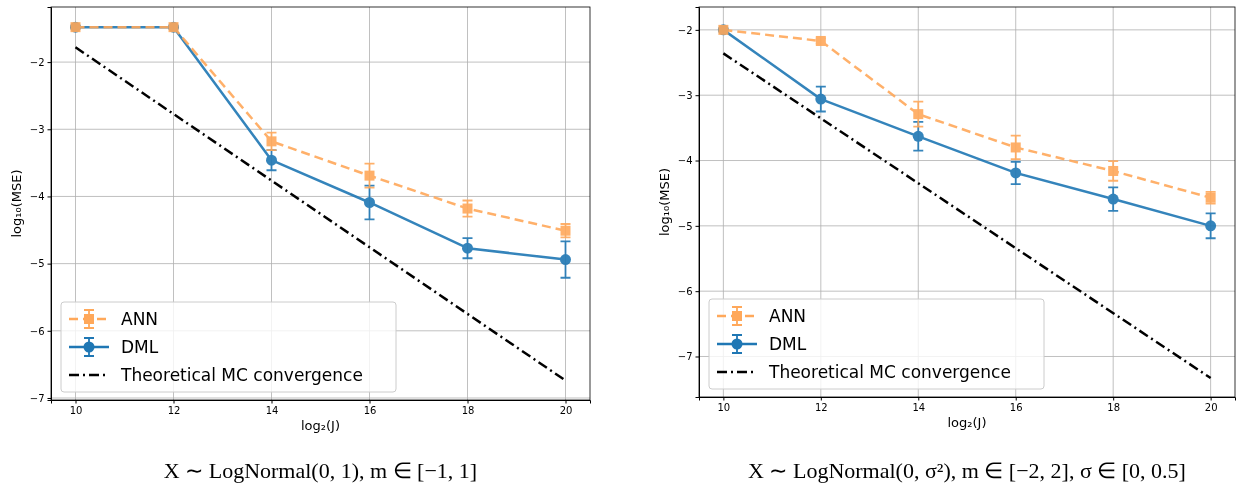 This screenshot has height=496, width=1243. What do you see at coordinates (967, 470) in the screenshot?
I see `text: X ∼ LogNormal(0, σ²), m ∈ [−2, 2], σ ∈ [0, 0.5]` at bounding box center [967, 470].